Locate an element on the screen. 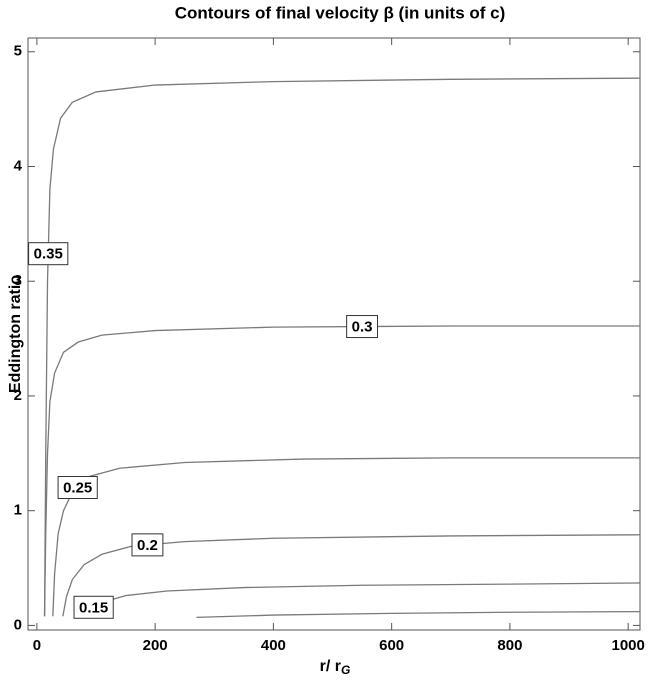 The image size is (648, 680). contour-label: 0.2 is located at coordinates (147, 545).